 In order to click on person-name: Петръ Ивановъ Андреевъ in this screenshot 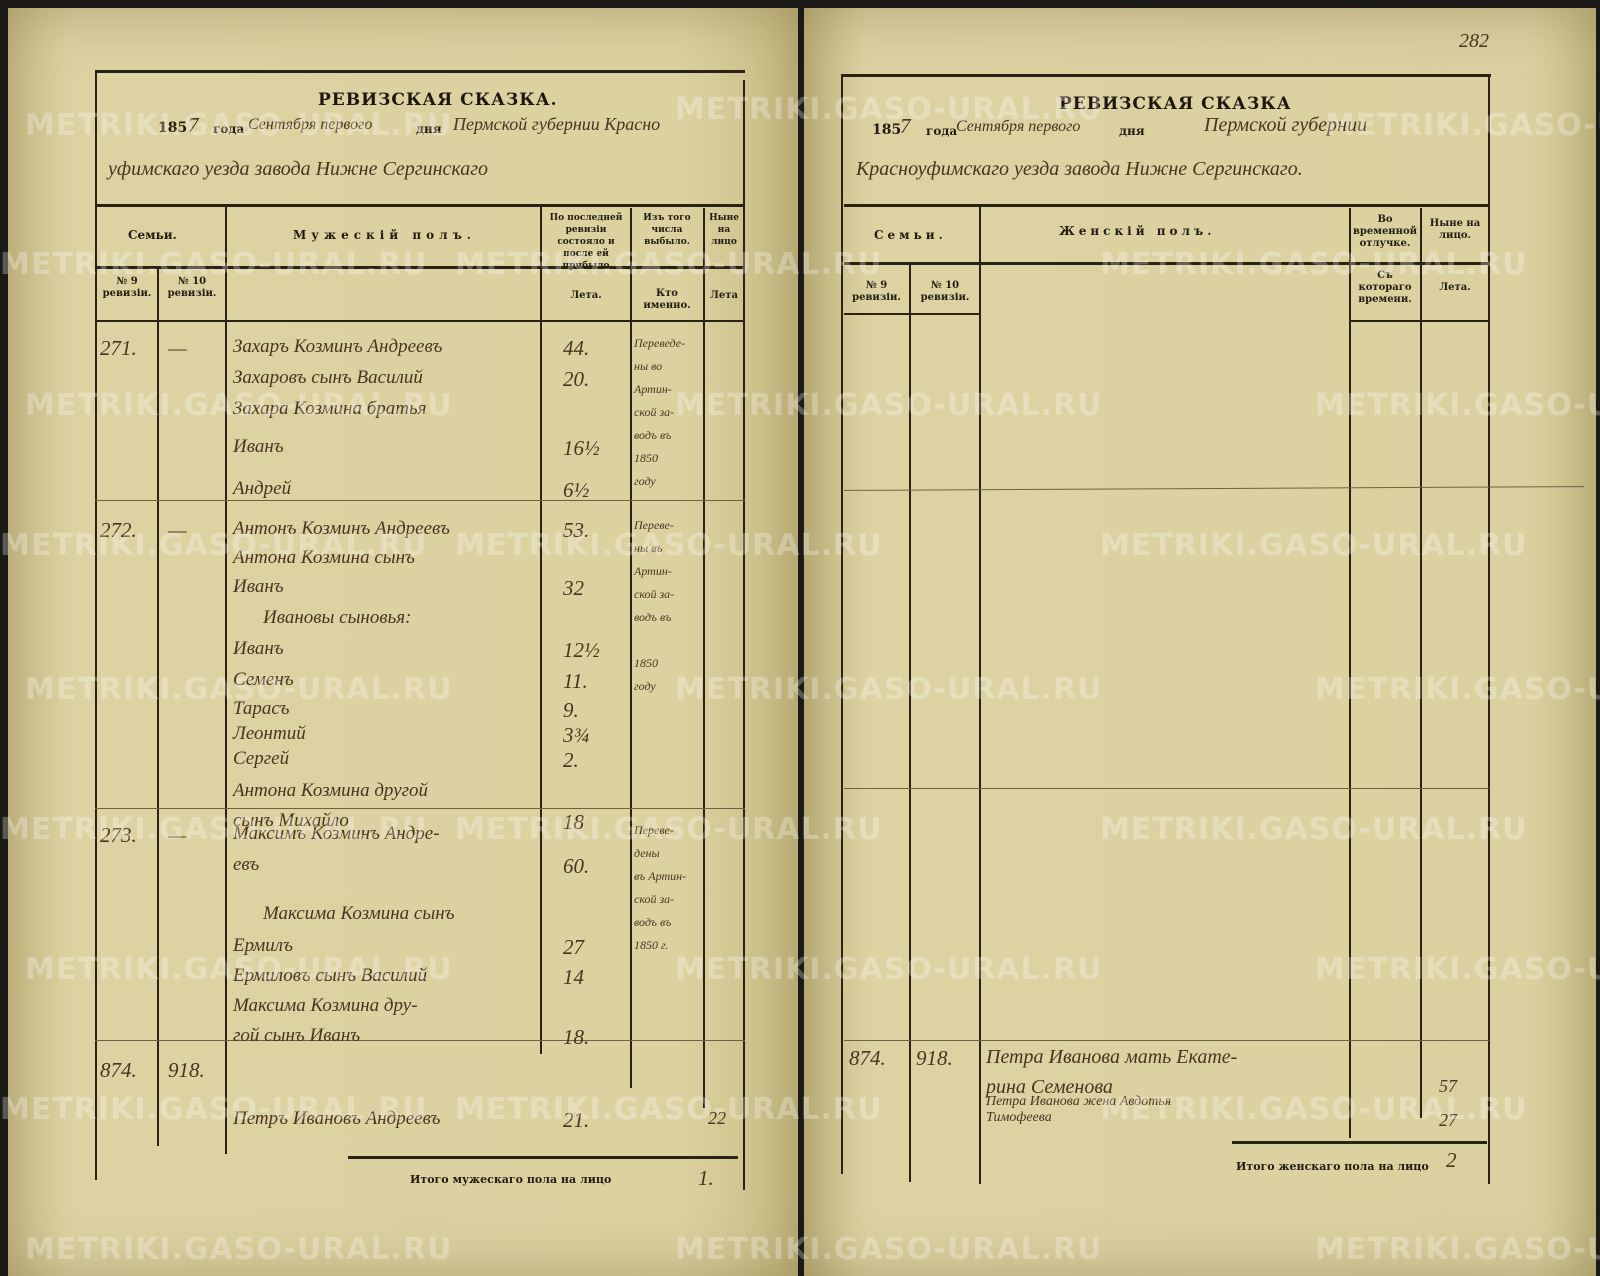, I will do `click(337, 1118)`.